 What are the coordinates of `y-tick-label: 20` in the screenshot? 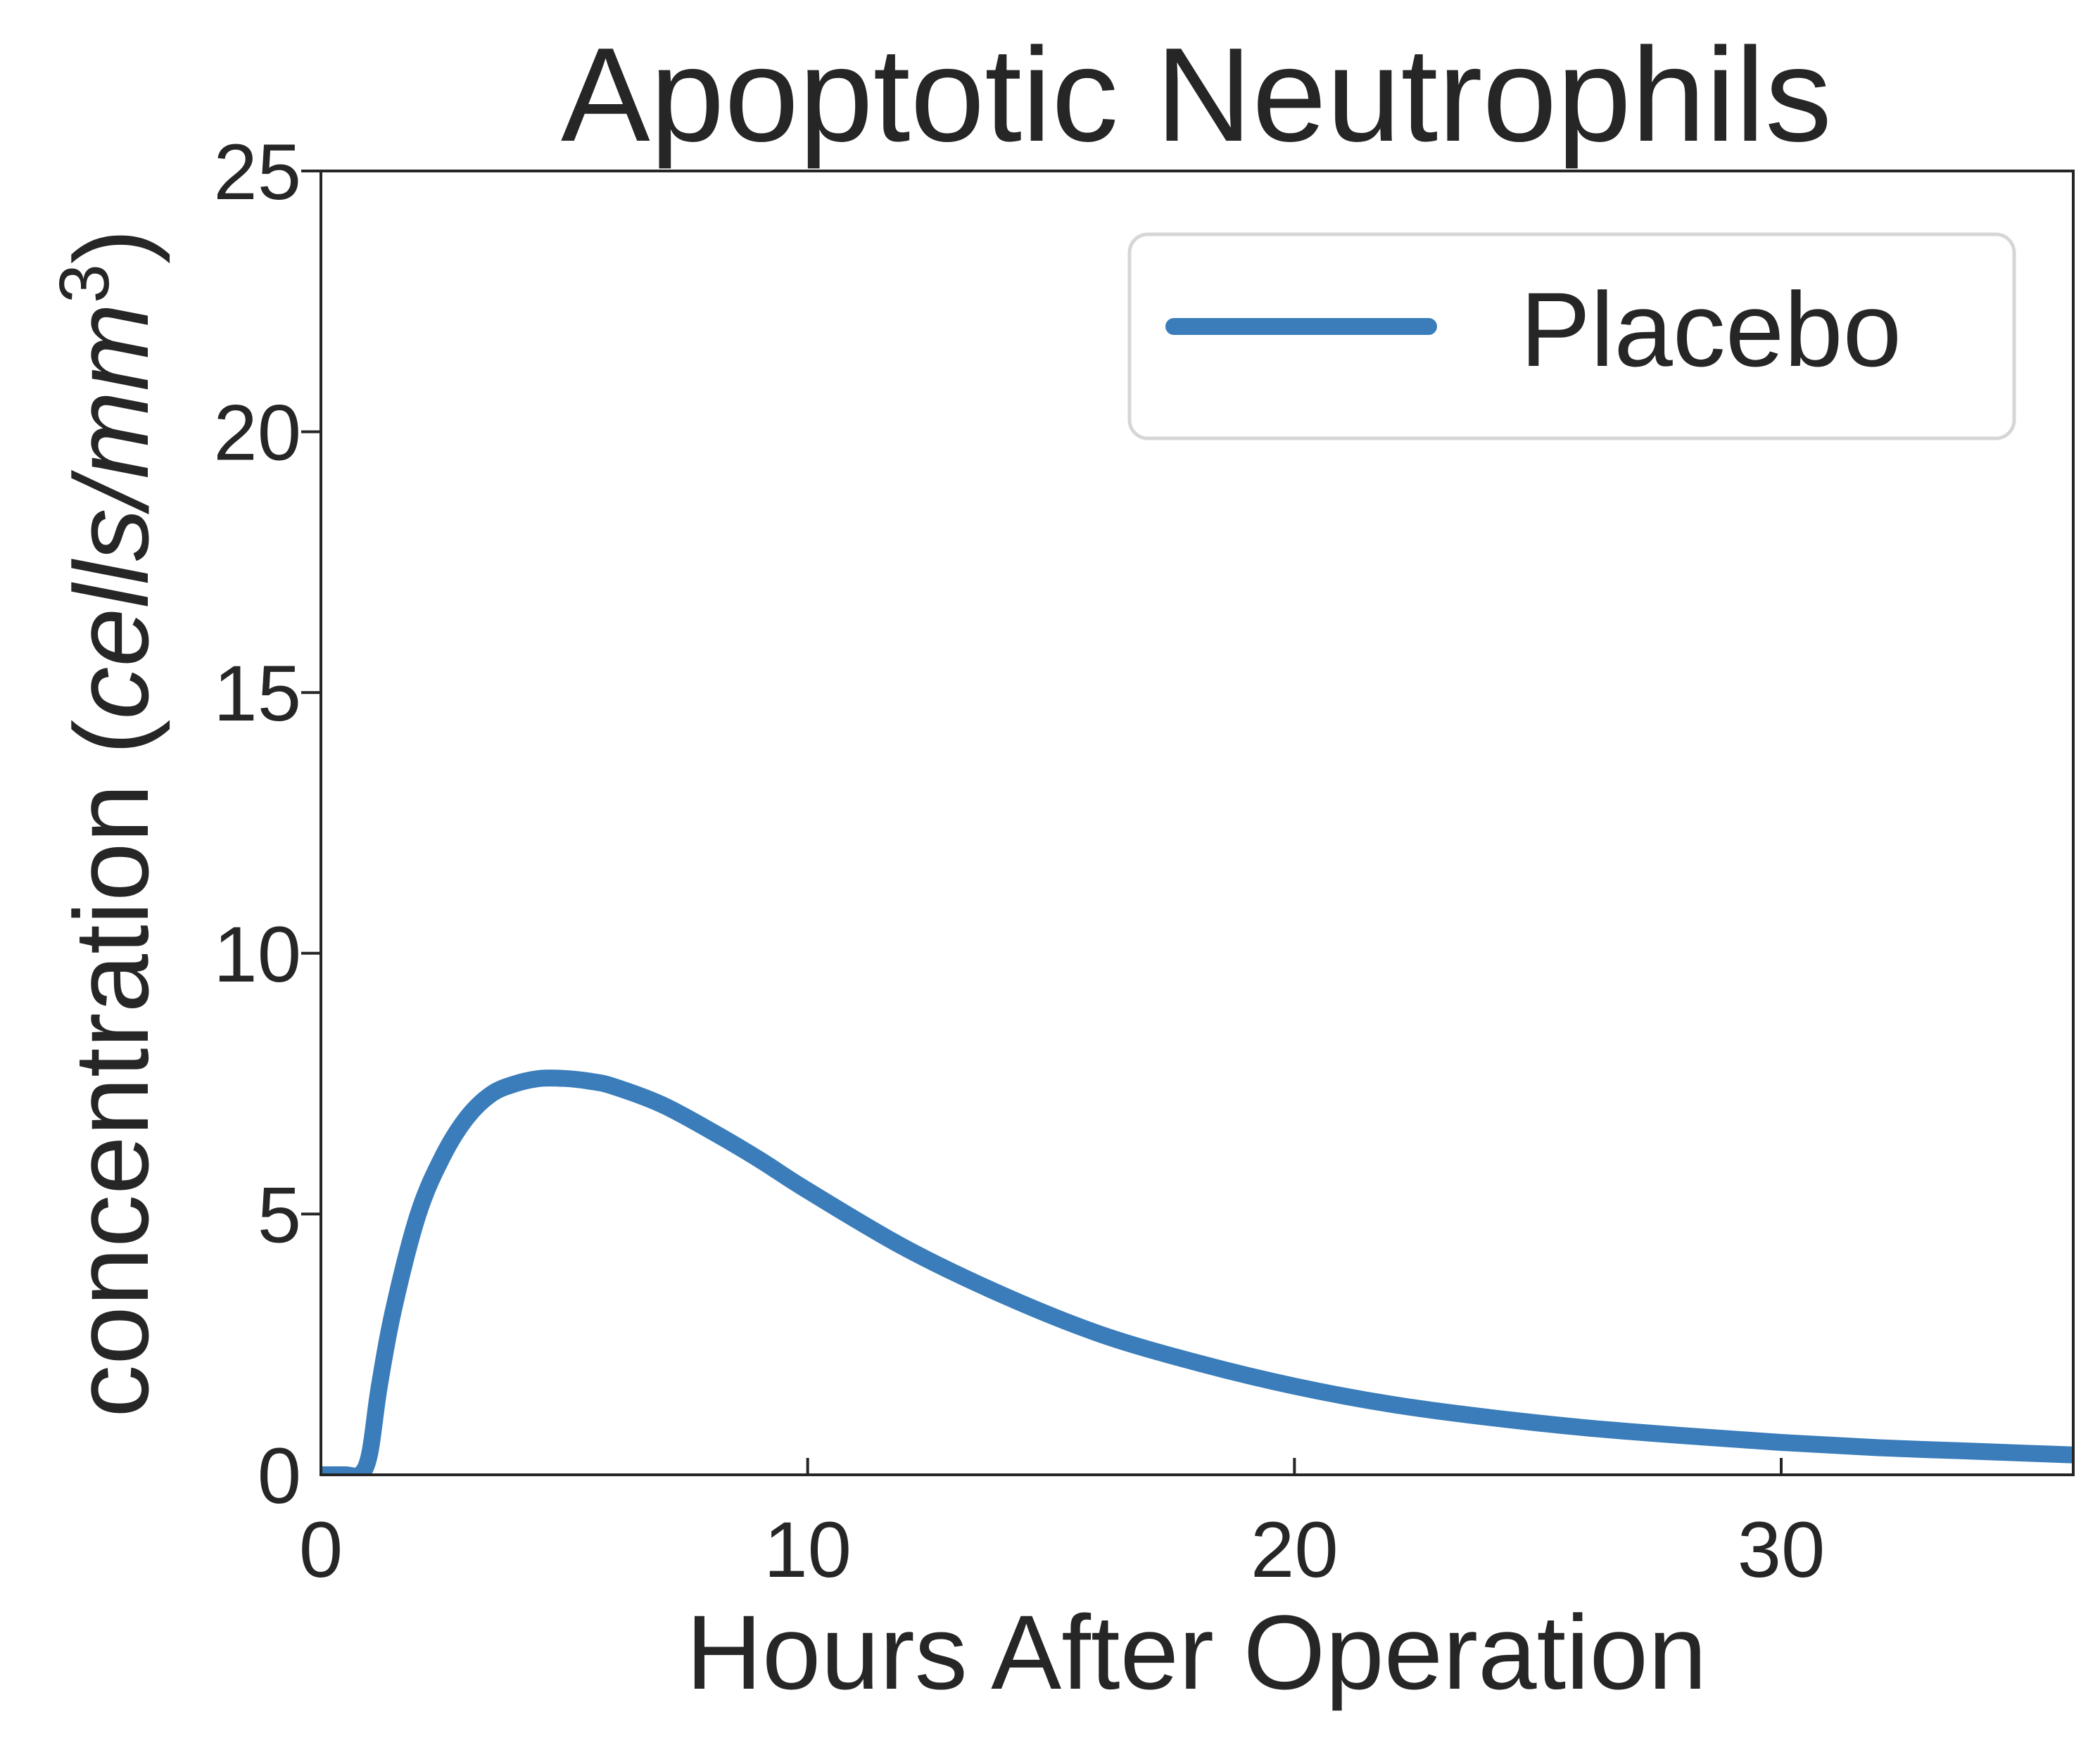 It's located at (257, 433).